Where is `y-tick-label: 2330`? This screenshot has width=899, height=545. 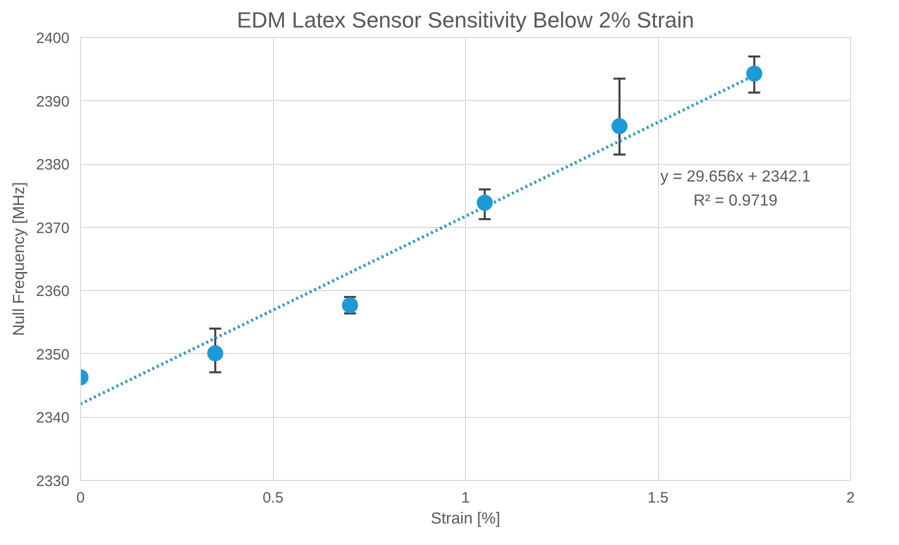
y-tick-label: 2330 is located at coordinates (53, 481).